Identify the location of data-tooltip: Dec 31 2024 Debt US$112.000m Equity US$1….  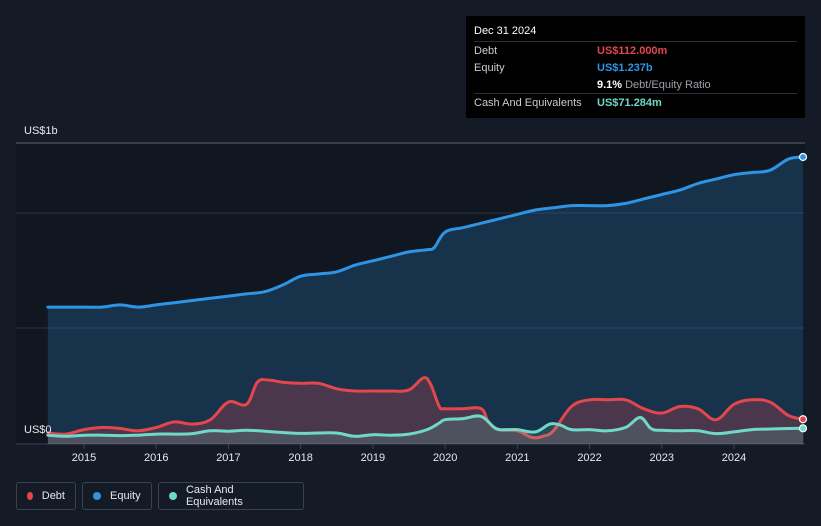
(635, 67).